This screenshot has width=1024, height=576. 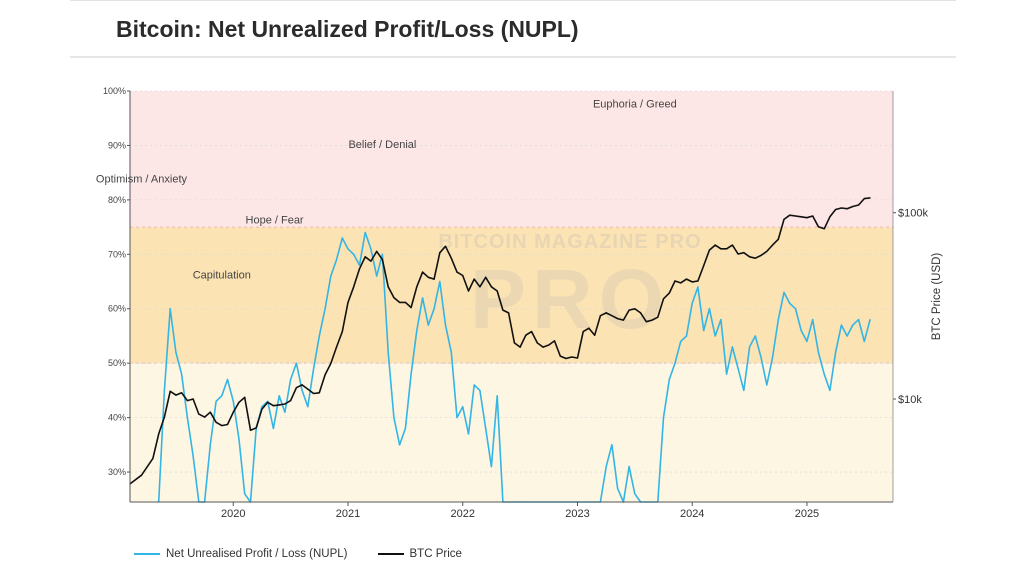 What do you see at coordinates (462, 514) in the screenshot?
I see `x-tick-label: 2022` at bounding box center [462, 514].